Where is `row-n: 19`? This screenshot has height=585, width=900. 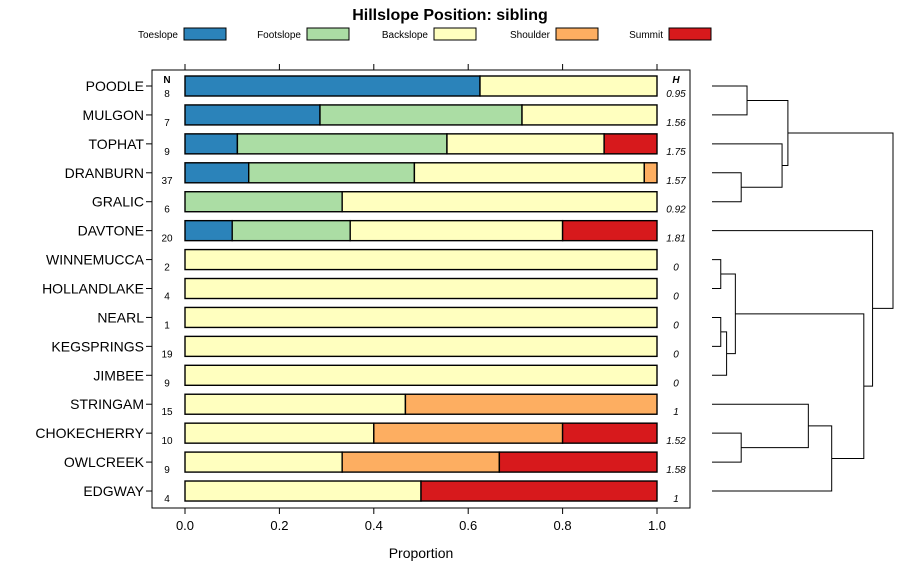
row-n: 19 is located at coordinates (167, 354).